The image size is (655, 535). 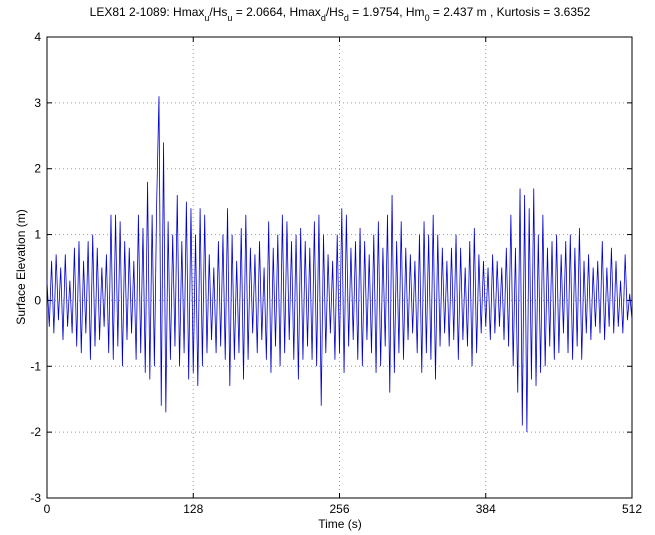 What do you see at coordinates (387, 12) in the screenshot?
I see `title-part: = 1.9754, Hm` at bounding box center [387, 12].